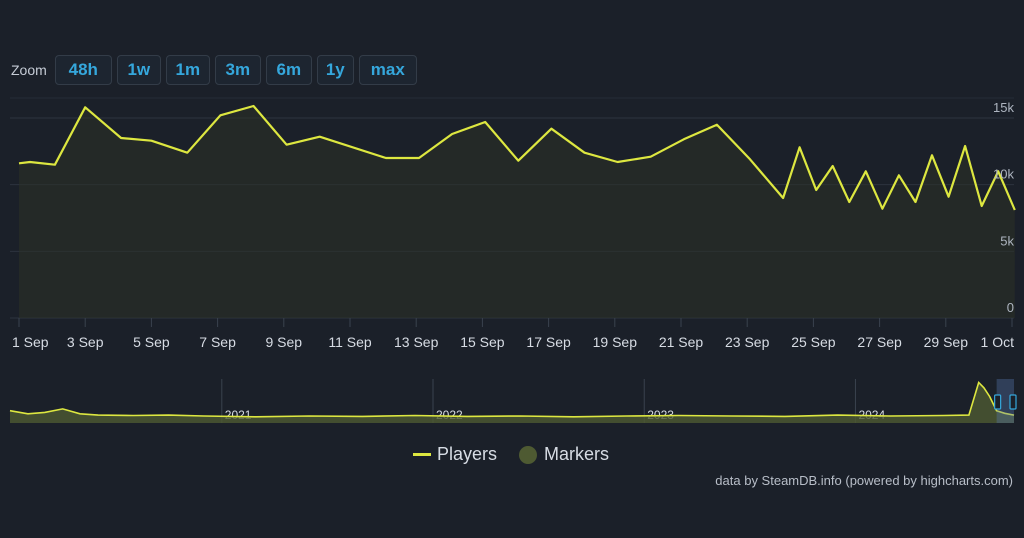  I want to click on legend-item-players: Players, so click(455, 454).